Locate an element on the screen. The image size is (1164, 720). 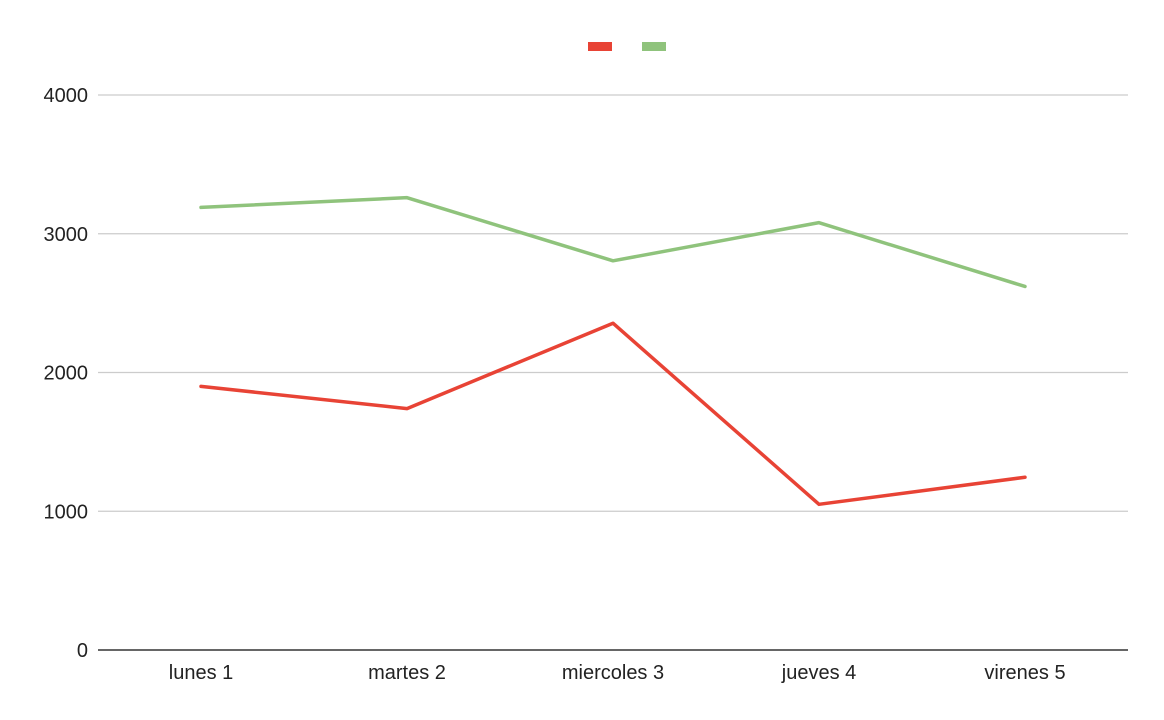
x-tick-label: jueves 4 is located at coordinates (819, 673).